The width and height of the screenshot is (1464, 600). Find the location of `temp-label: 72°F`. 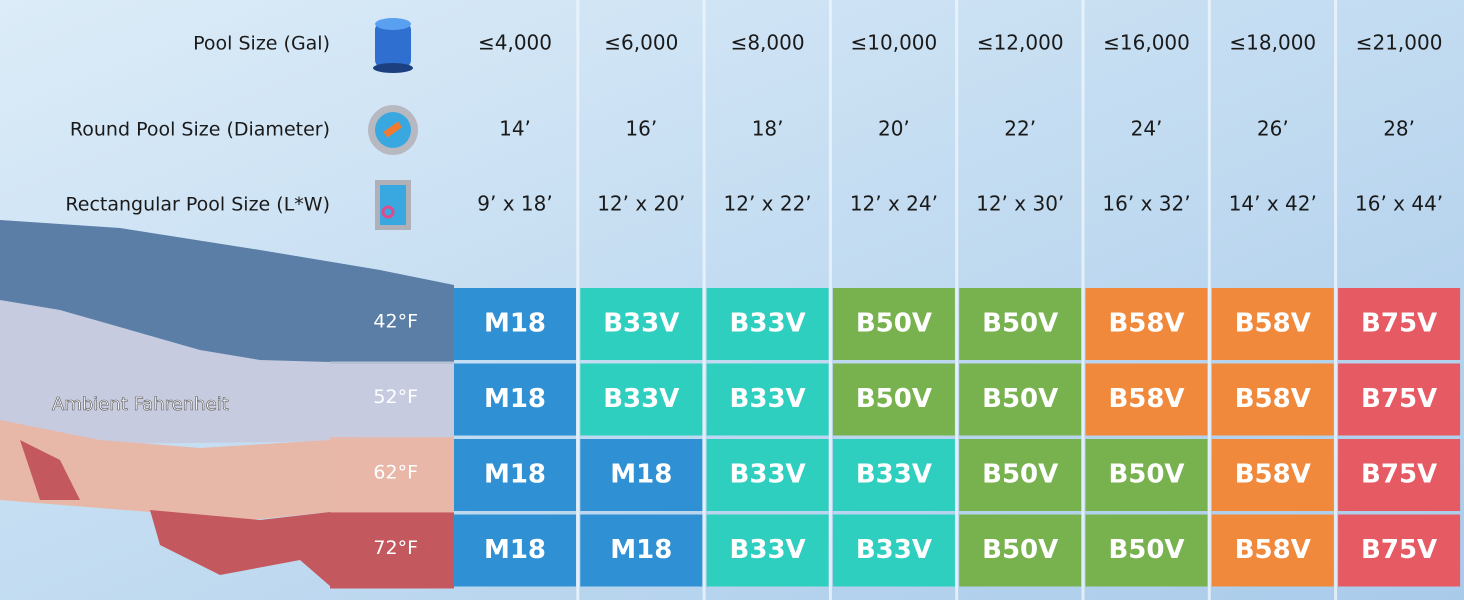

temp-label: 72°F is located at coordinates (395, 548).